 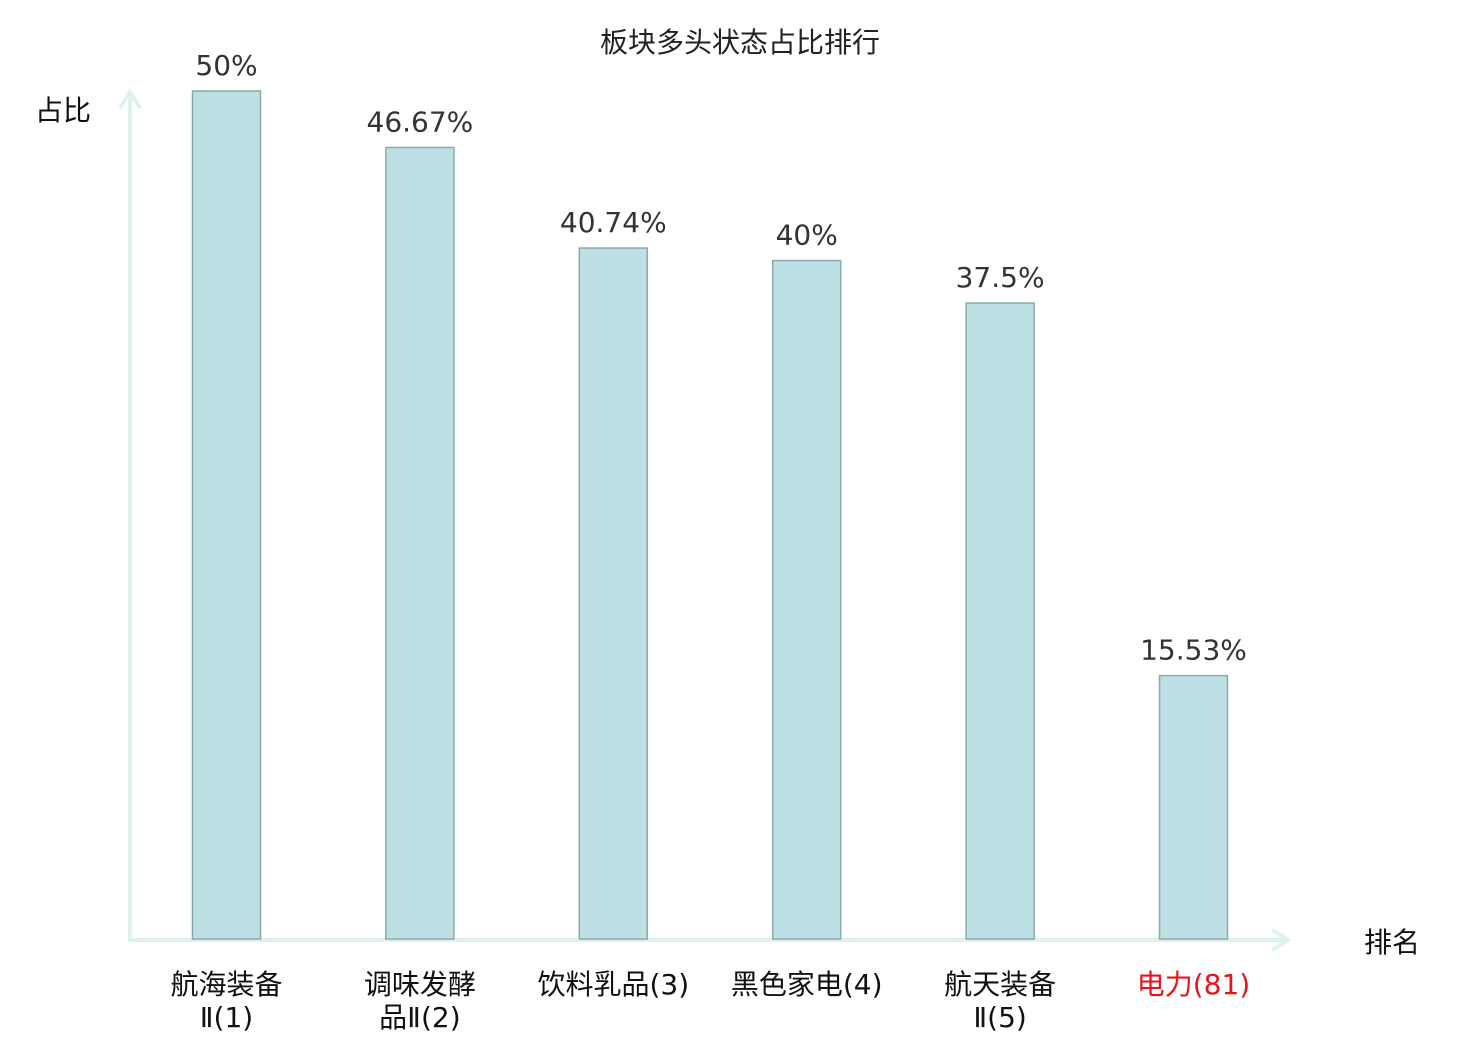 I want to click on x-tick-label: 航海装备, so click(x=226, y=984).